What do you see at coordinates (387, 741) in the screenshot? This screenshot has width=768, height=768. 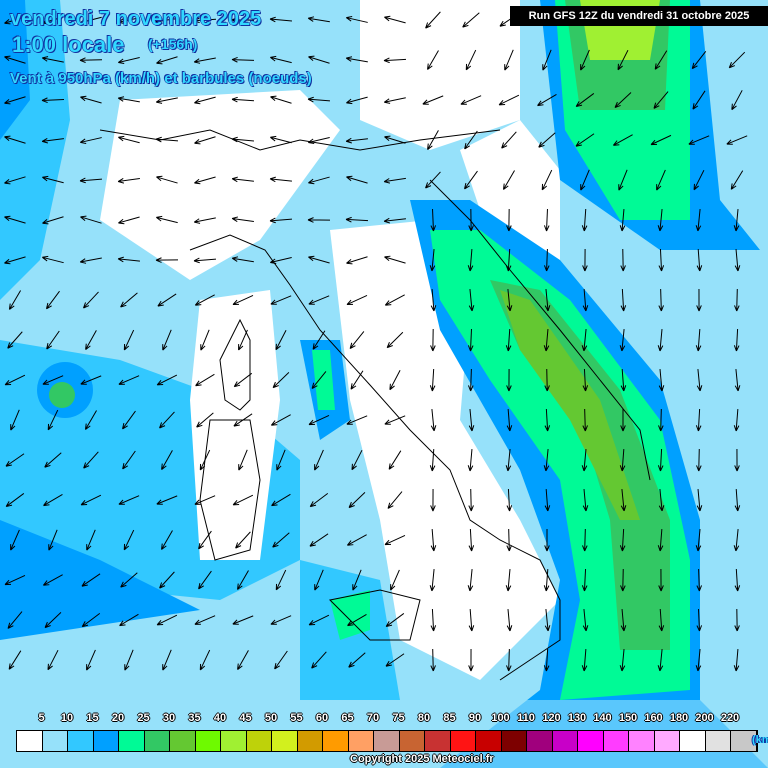 I see `color-legend` at bounding box center [387, 741].